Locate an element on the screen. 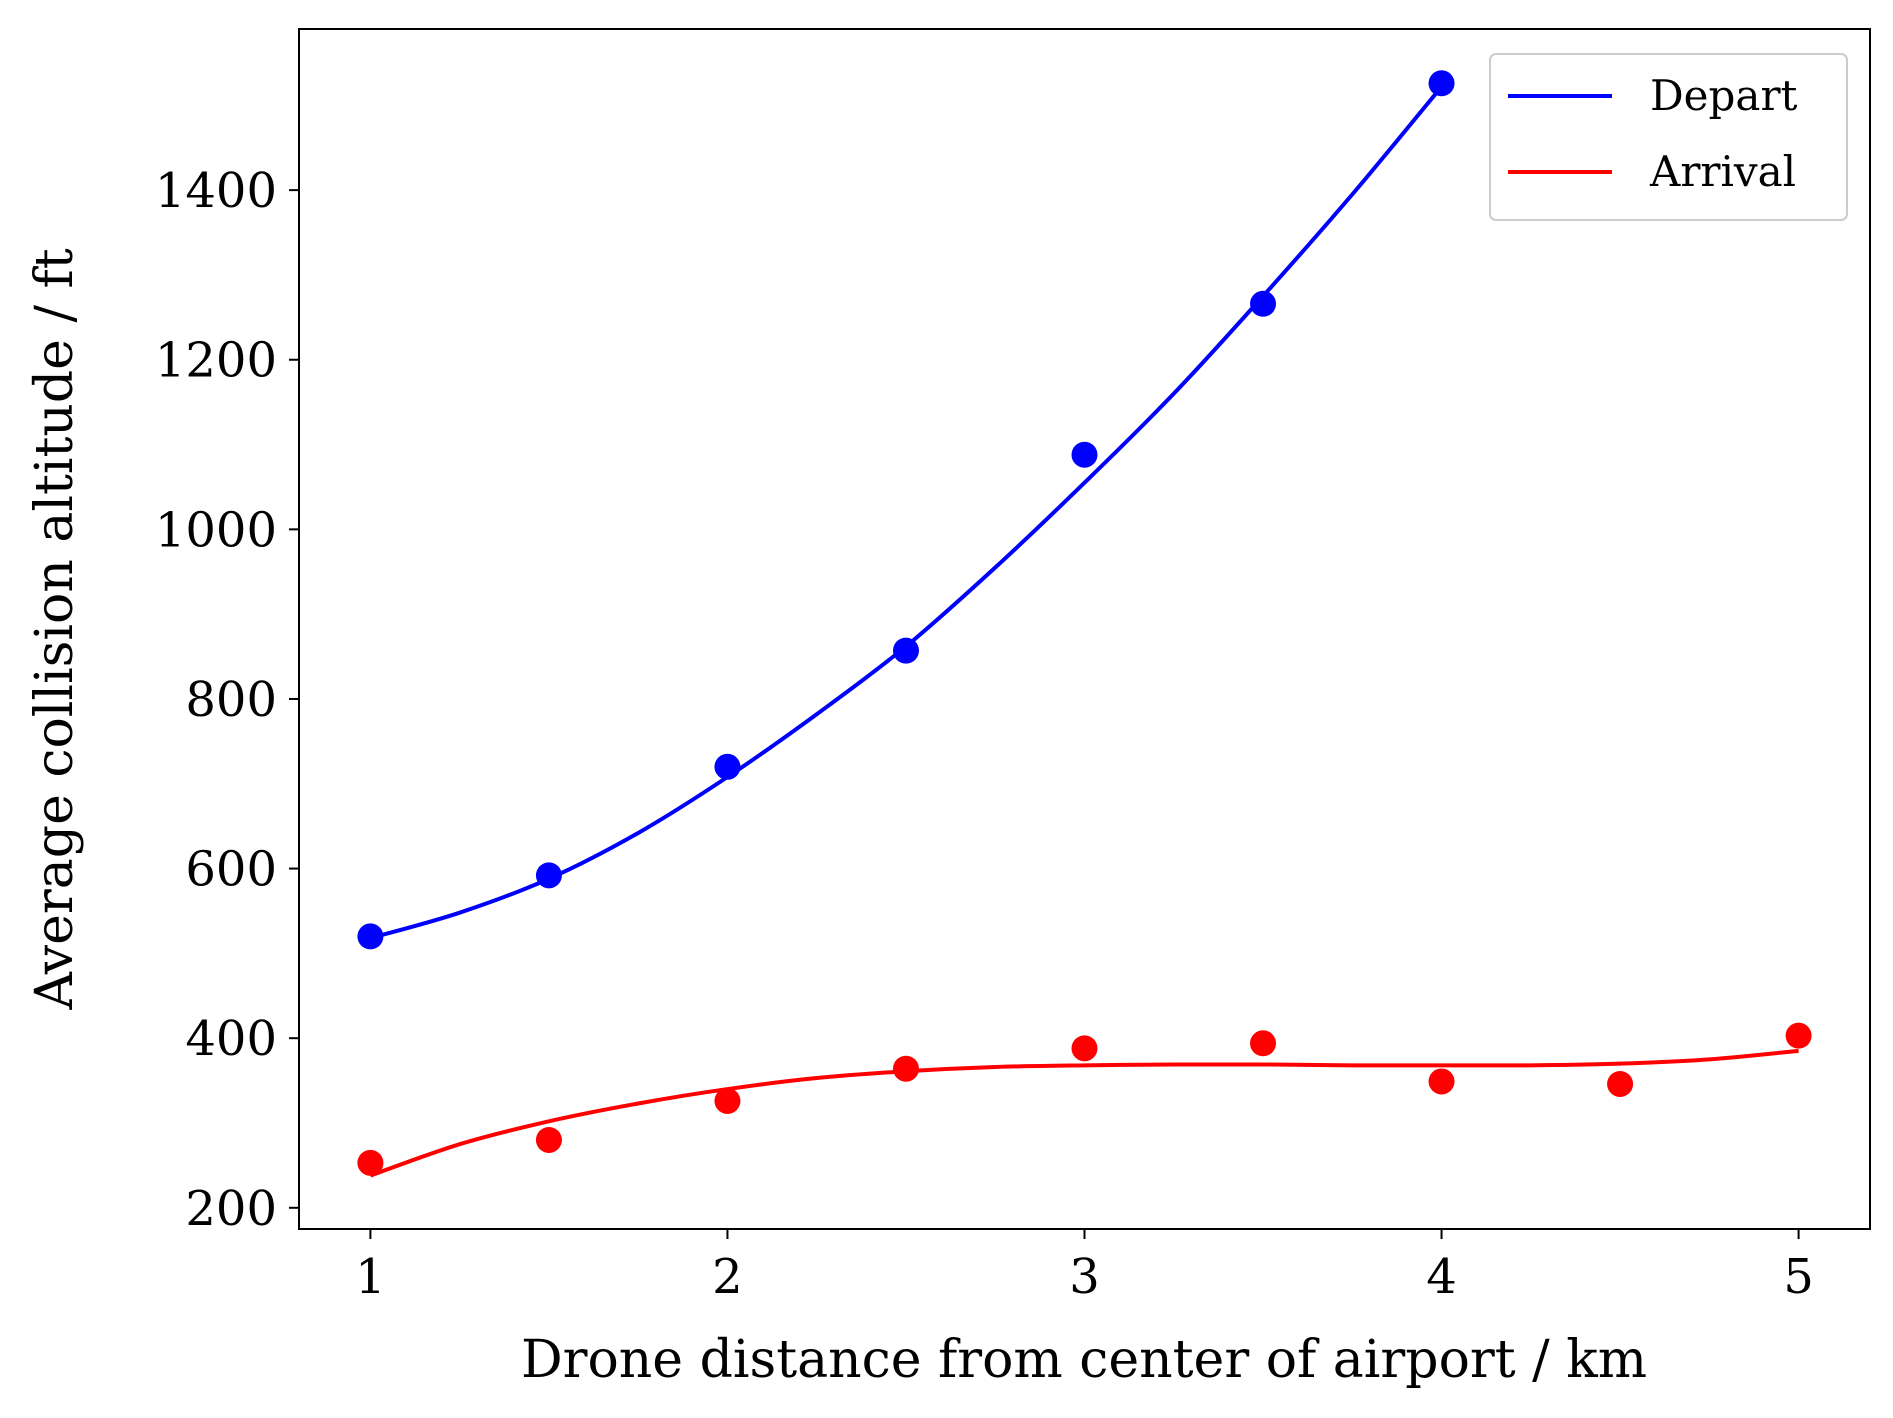 The height and width of the screenshot is (1418, 1893). arrival-fit-line is located at coordinates (1084, 1113).